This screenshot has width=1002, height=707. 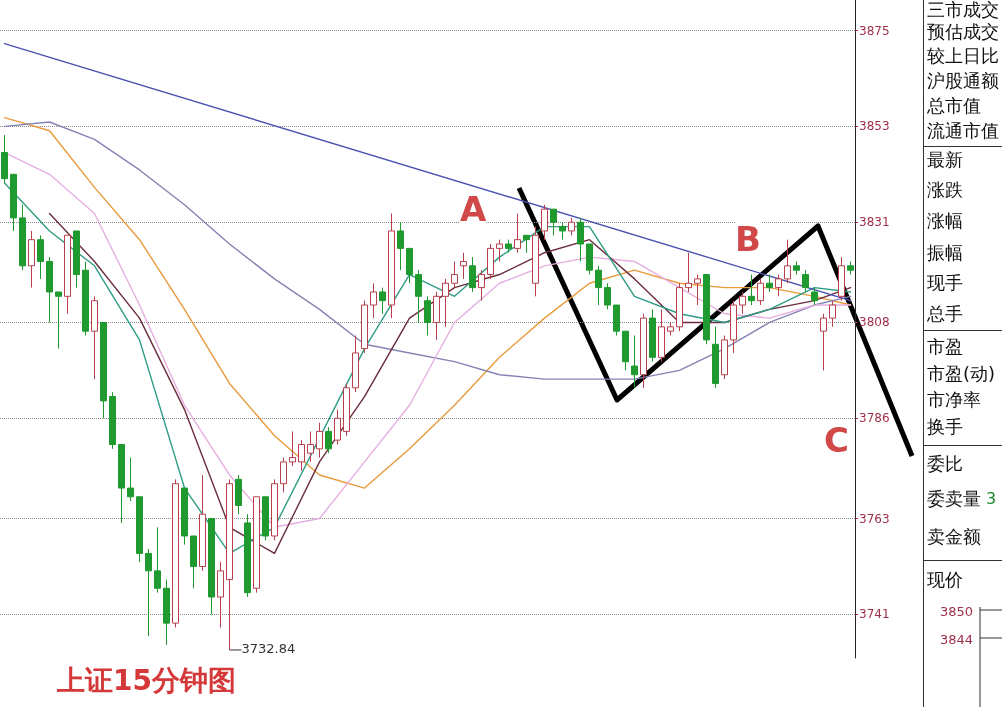 I want to click on annotation: C, so click(x=836, y=440).